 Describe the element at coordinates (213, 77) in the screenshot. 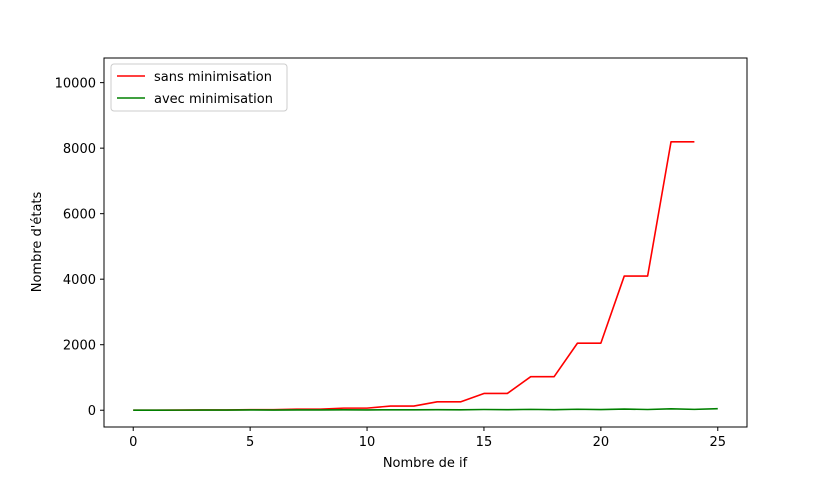

I see `legend-label-sans-minimisation: sans minimisation` at that location.